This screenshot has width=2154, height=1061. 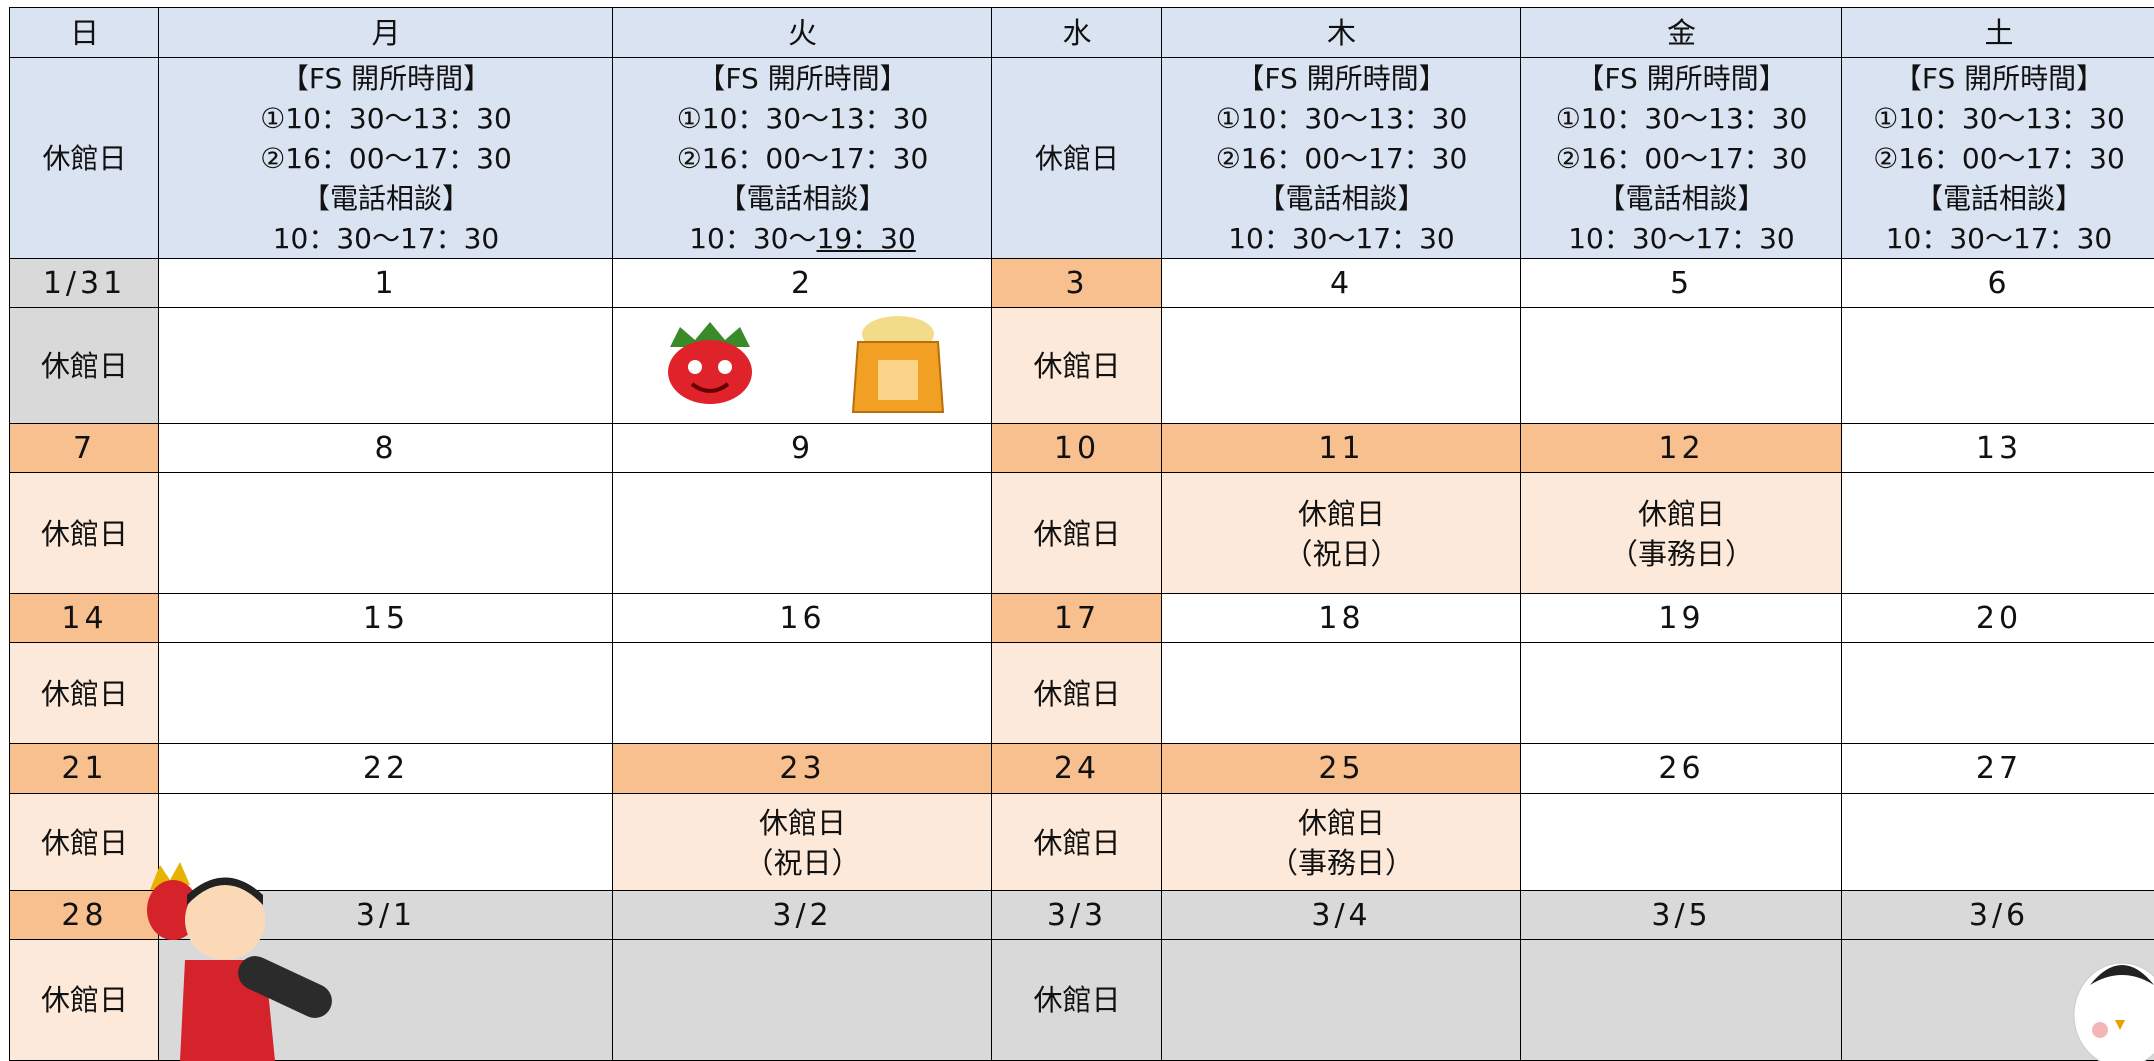 I want to click on text: 18, so click(x=1341, y=618).